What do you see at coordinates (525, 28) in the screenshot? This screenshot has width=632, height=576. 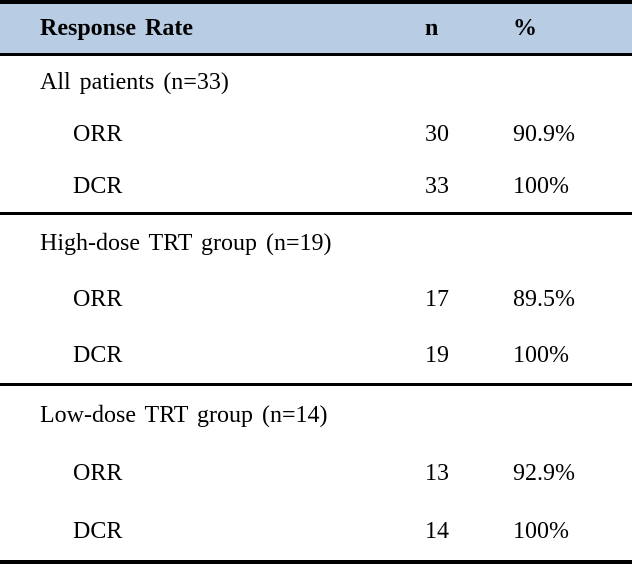 I see `header-percent: %` at bounding box center [525, 28].